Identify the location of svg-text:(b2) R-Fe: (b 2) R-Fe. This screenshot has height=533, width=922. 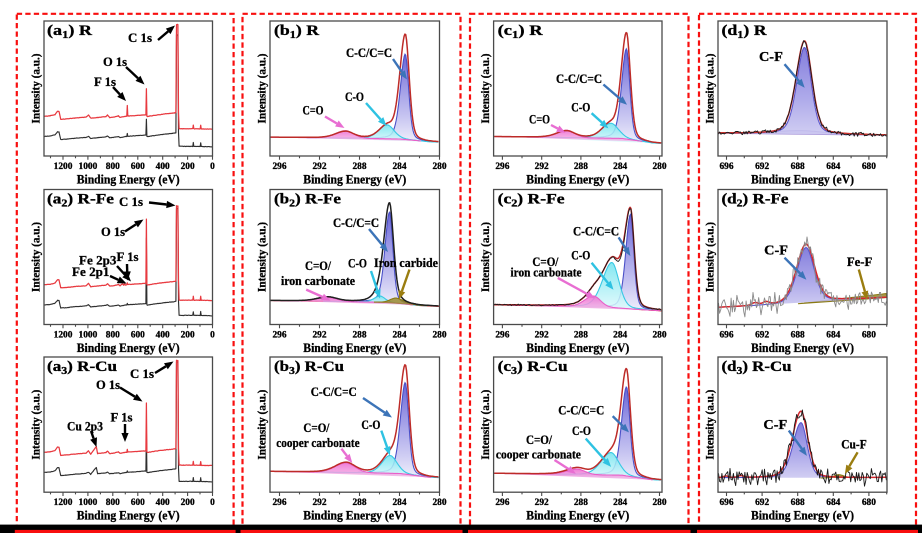
(307, 200).